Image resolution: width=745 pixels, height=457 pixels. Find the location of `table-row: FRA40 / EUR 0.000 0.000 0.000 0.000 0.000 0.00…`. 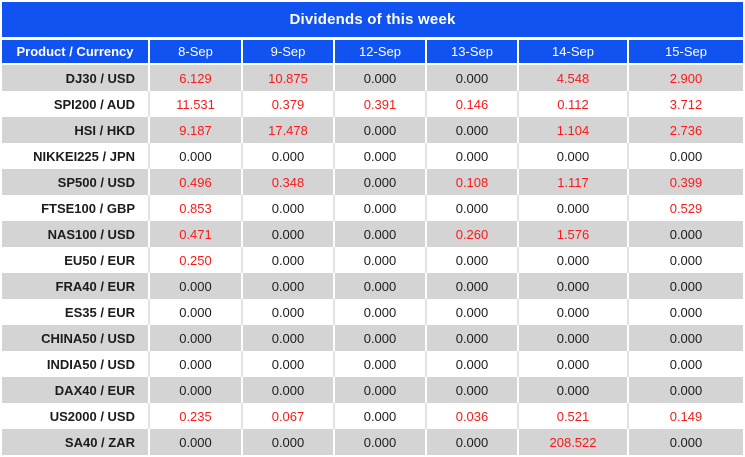

table-row: FRA40 / EUR 0.000 0.000 0.000 0.000 0.000 0.00… is located at coordinates (372, 286).